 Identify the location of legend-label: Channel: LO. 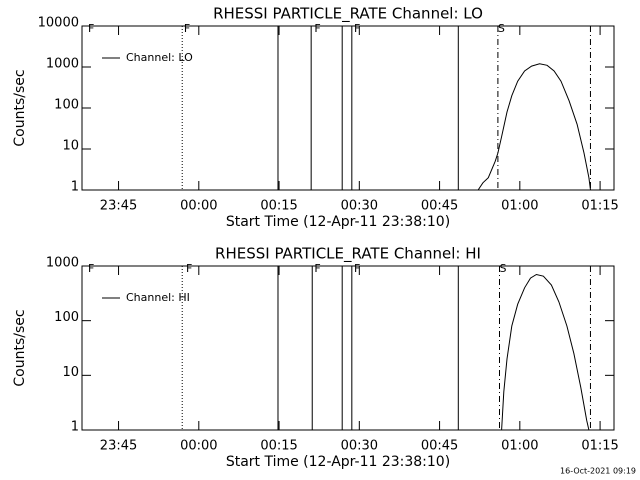
(159, 57).